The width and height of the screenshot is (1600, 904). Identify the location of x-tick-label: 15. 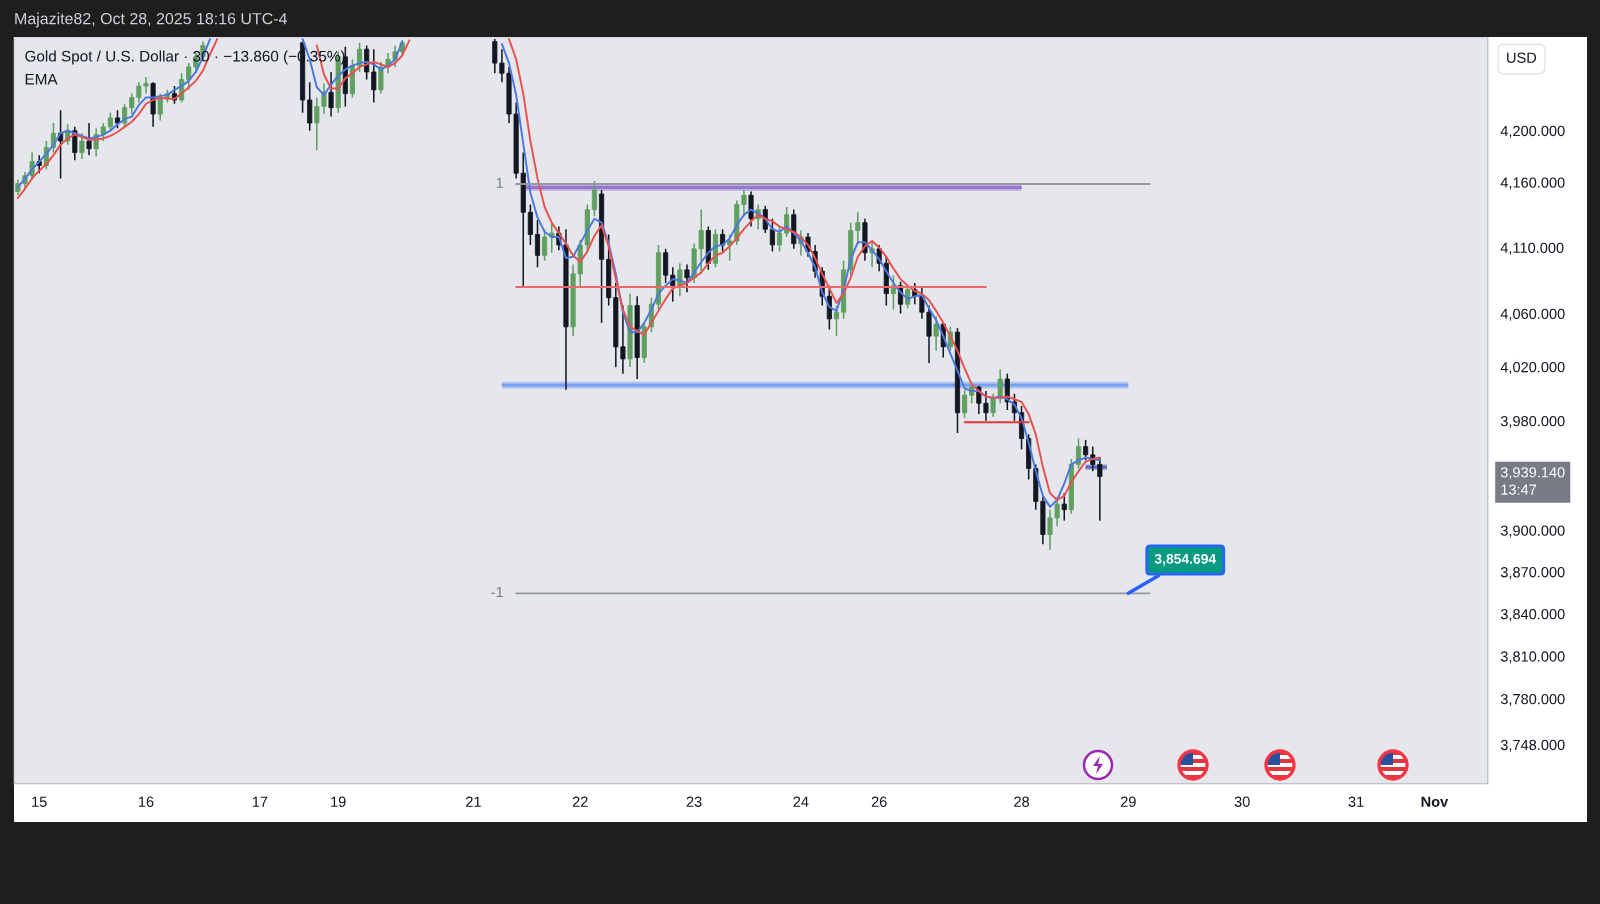
(39, 801).